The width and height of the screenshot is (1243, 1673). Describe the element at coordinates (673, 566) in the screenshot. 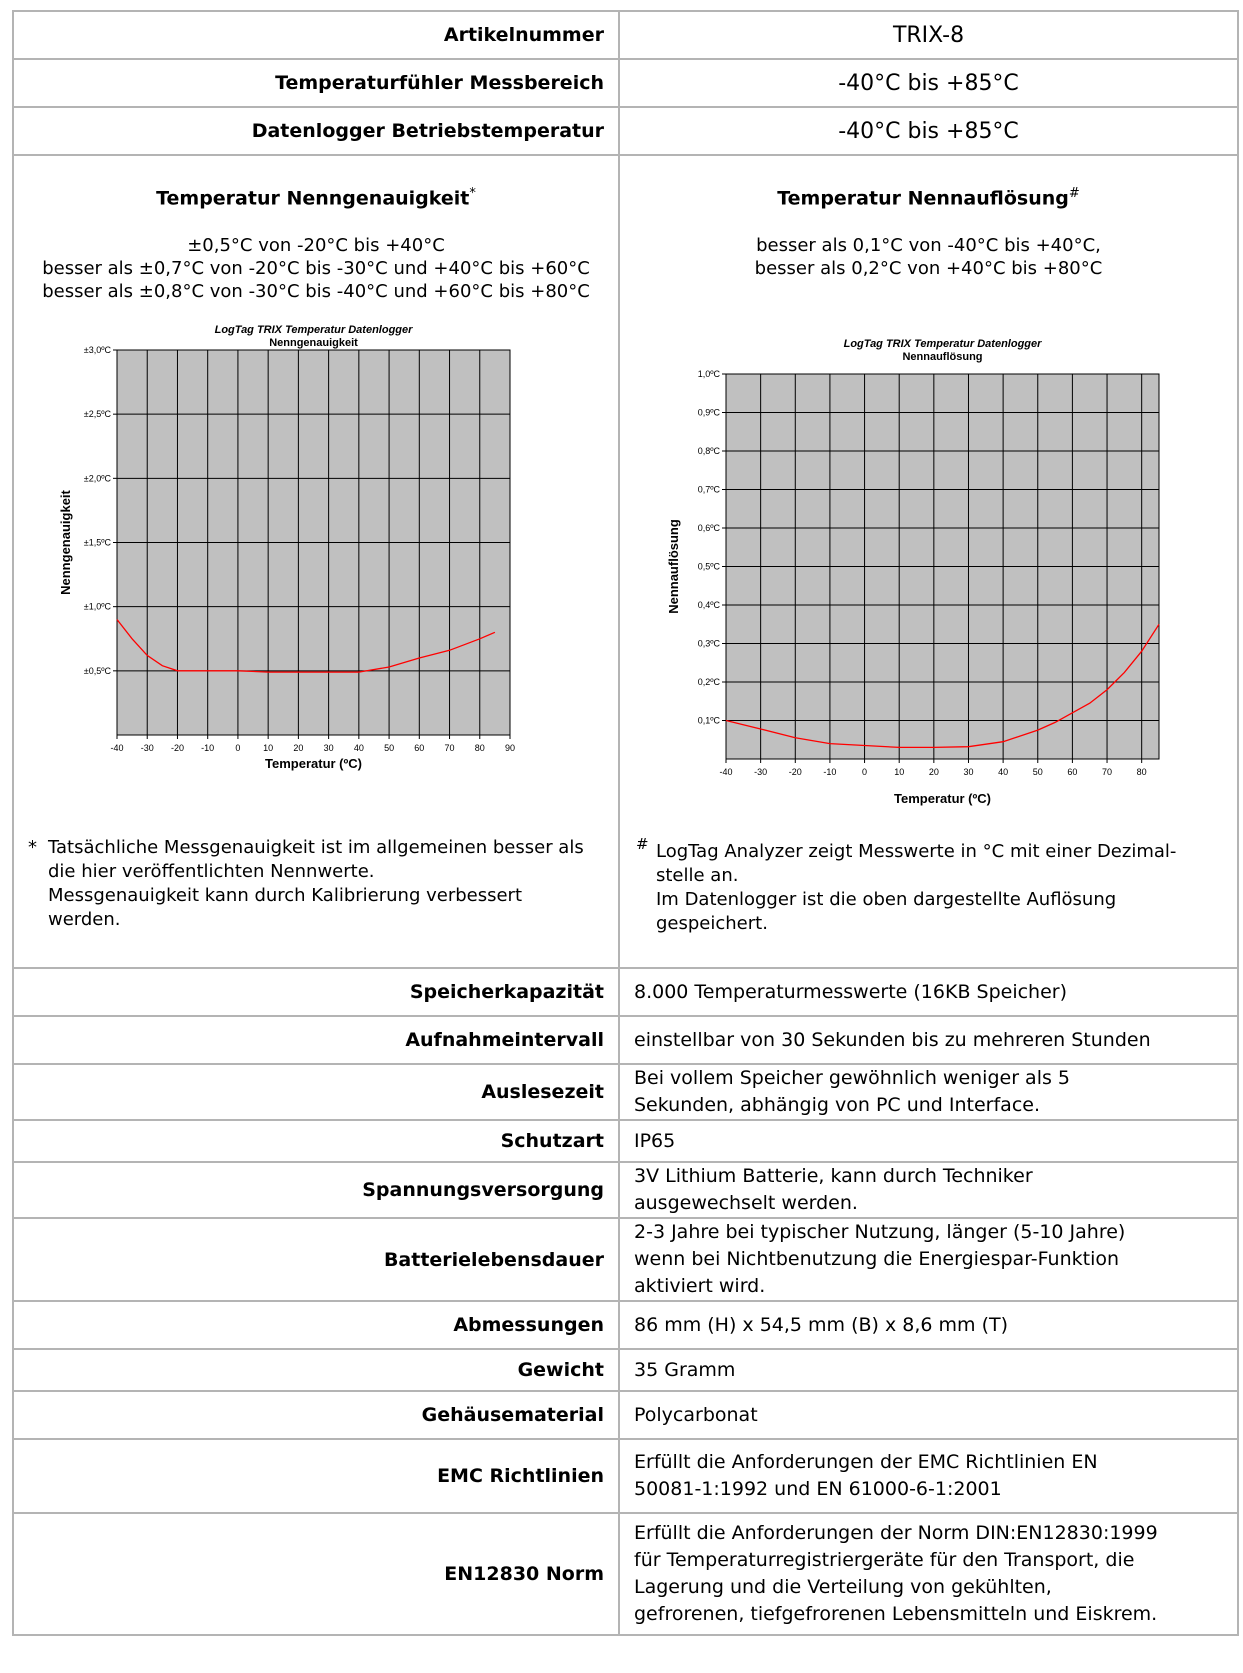

I see `y-axis-label: Nennauflösung` at that location.